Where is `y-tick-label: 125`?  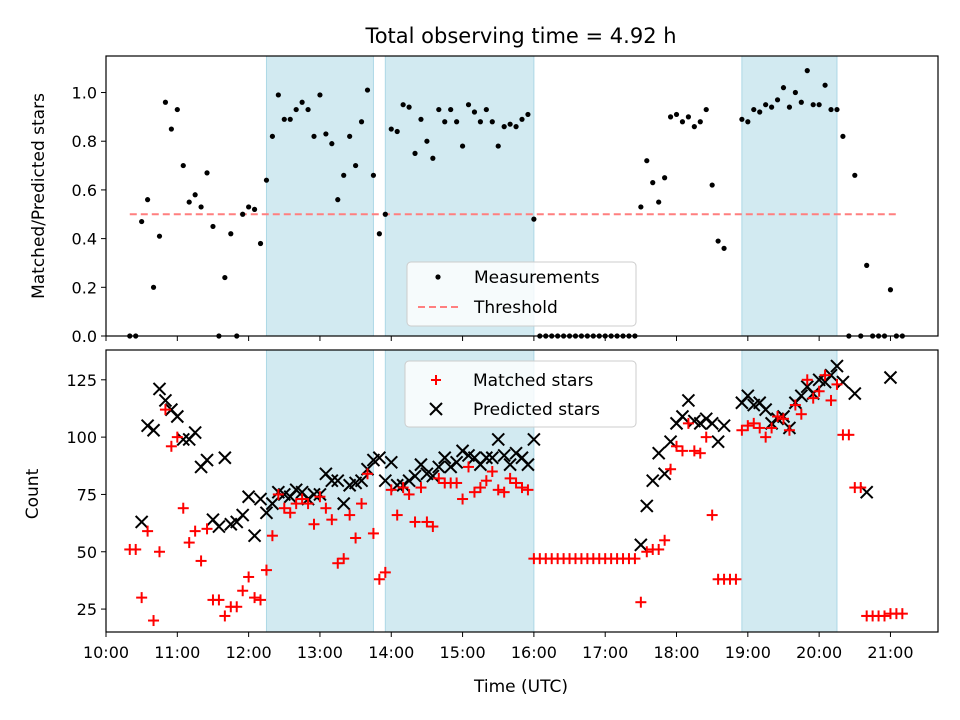 y-tick-label: 125 is located at coordinates (81, 380).